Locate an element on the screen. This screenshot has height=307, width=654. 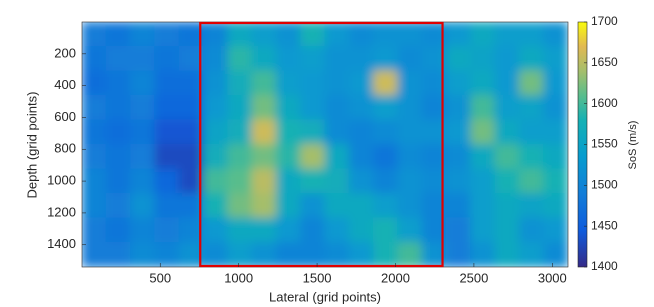
y-tick-label: 1400 is located at coordinates (61, 243).